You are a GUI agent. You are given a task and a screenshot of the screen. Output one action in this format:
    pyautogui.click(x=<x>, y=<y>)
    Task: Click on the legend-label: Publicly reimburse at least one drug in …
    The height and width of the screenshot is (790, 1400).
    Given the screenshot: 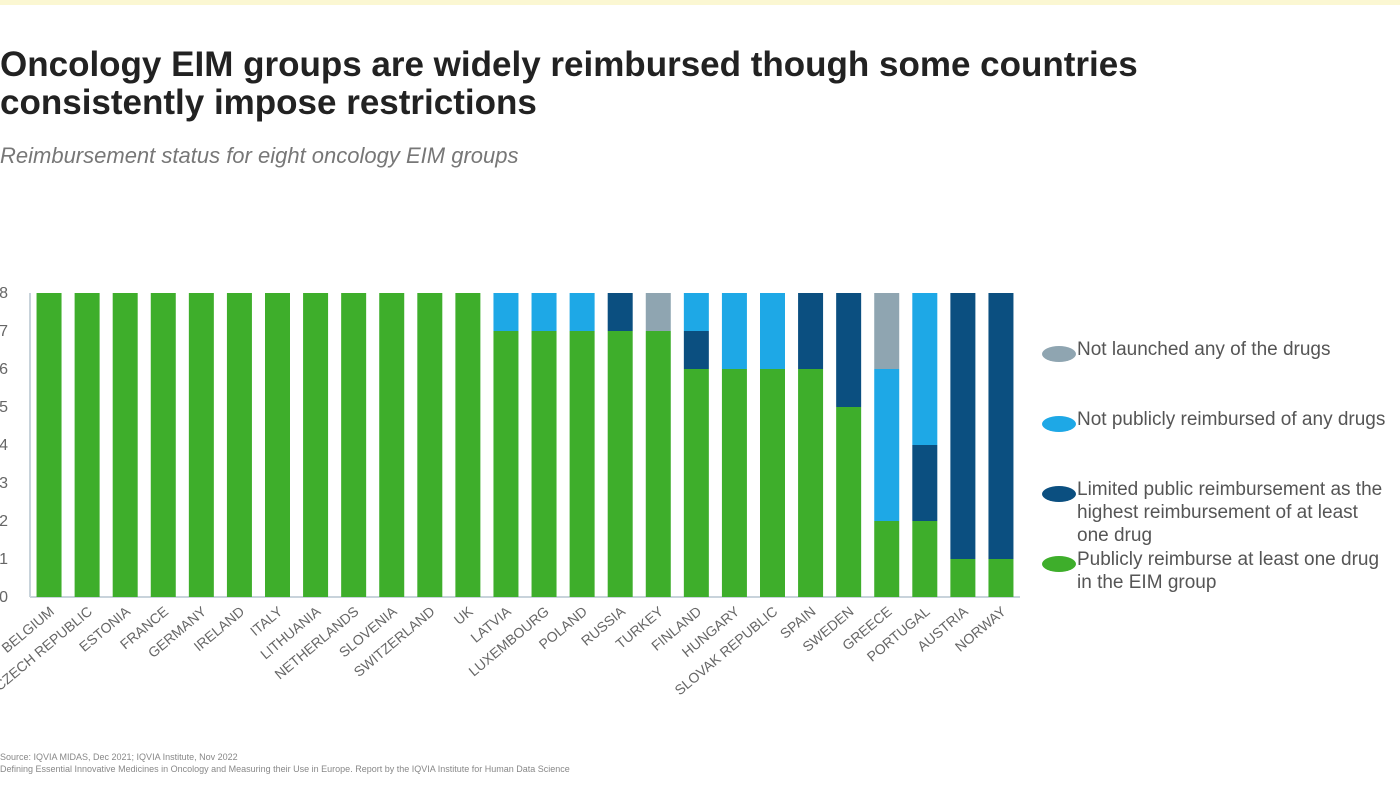 What is the action you would take?
    pyautogui.click(x=1228, y=571)
    